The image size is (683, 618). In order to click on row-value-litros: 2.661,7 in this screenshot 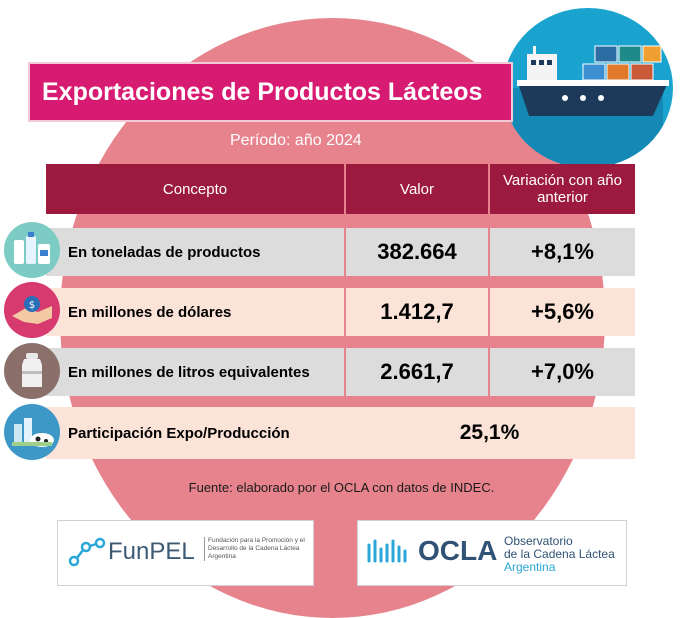, I will do `click(417, 372)`.